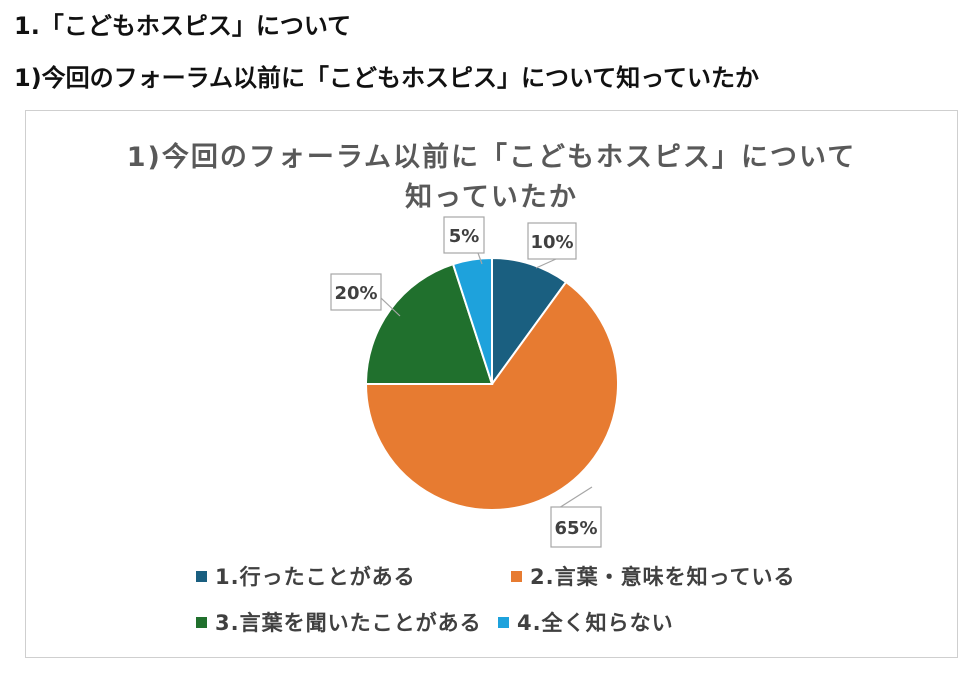  Describe the element at coordinates (491, 157) in the screenshot. I see `chart-title-line1: 1)今回のフォーラム以前に「こどもホスピス」について` at that location.